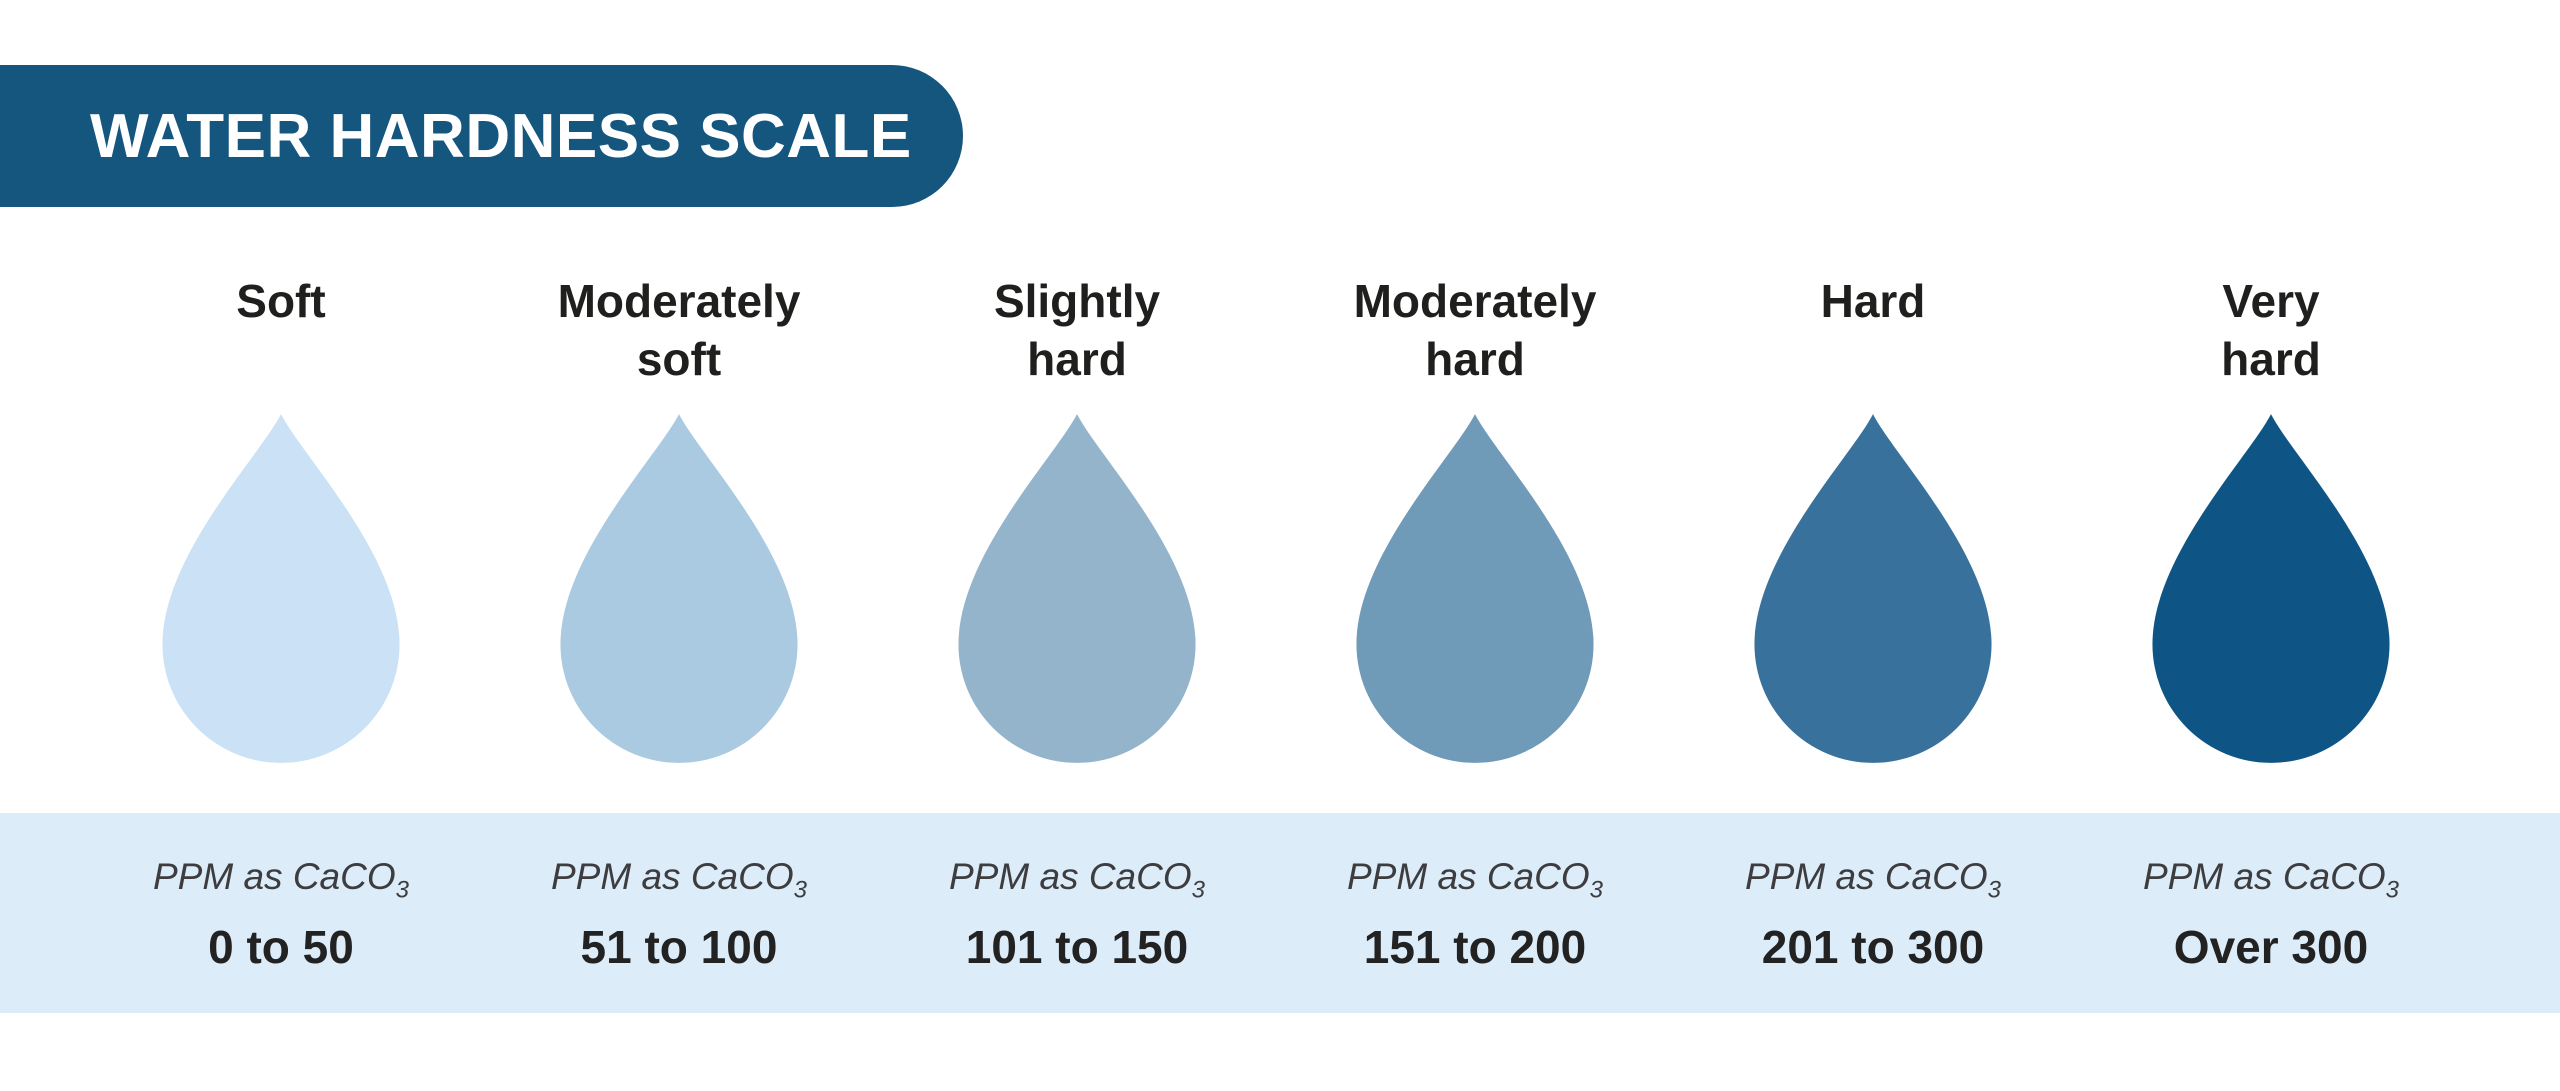 The height and width of the screenshot is (1091, 2560). I want to click on title-banner: WATER HARDNESS SCALE, so click(481, 136).